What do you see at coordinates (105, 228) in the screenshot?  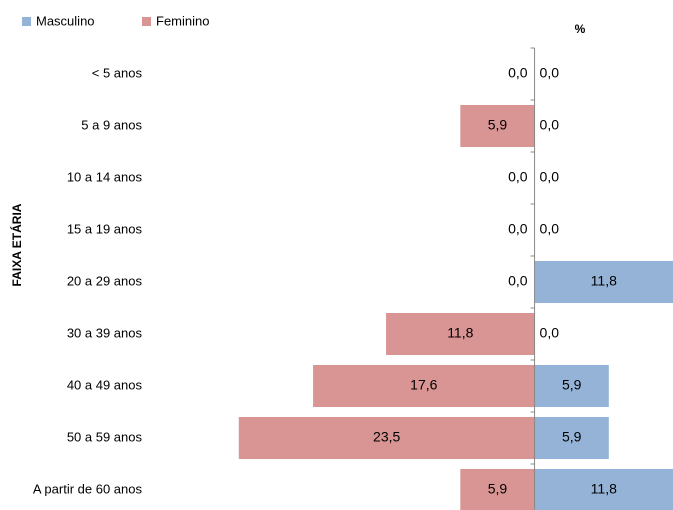 I see `category-label: 15 a 19 anos` at bounding box center [105, 228].